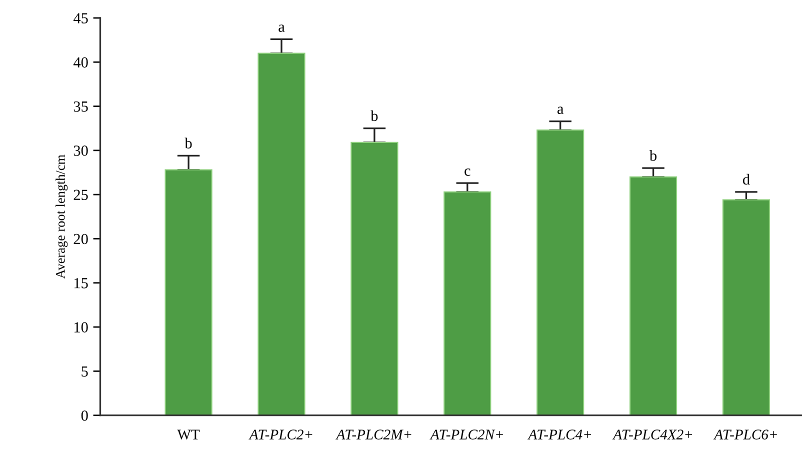 The width and height of the screenshot is (802, 449). What do you see at coordinates (188, 435) in the screenshot?
I see `x-tick-label: WT` at bounding box center [188, 435].